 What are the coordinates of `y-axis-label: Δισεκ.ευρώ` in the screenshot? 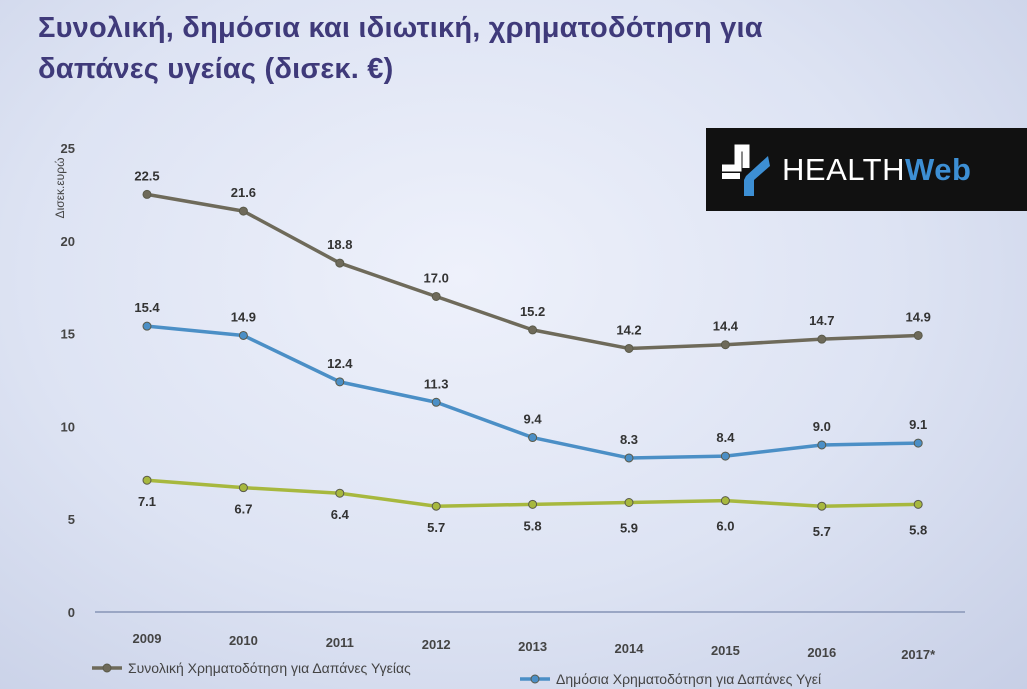 It's located at (60, 188).